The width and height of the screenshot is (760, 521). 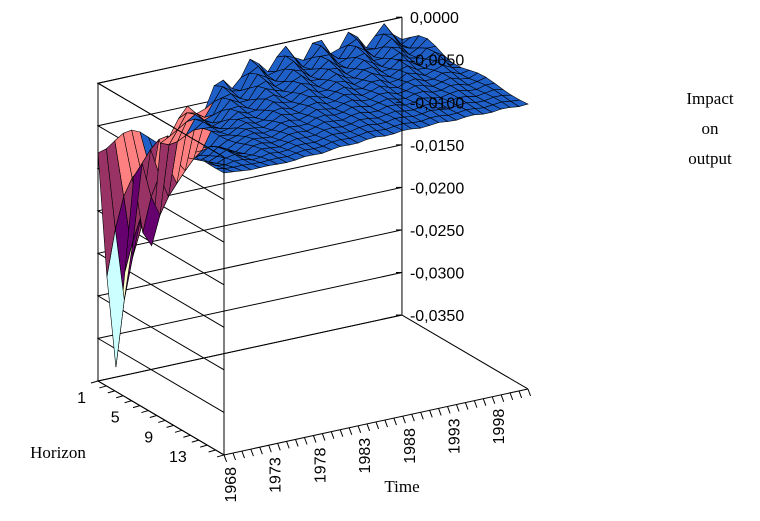 I want to click on floor-right-edge, so click(x=465, y=352).